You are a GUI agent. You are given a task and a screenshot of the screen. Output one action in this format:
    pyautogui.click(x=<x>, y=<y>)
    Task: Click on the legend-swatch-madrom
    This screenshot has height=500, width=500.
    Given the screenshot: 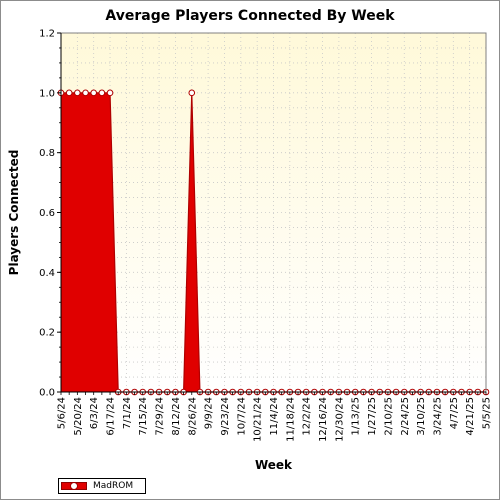 What is the action you would take?
    pyautogui.click(x=74, y=486)
    